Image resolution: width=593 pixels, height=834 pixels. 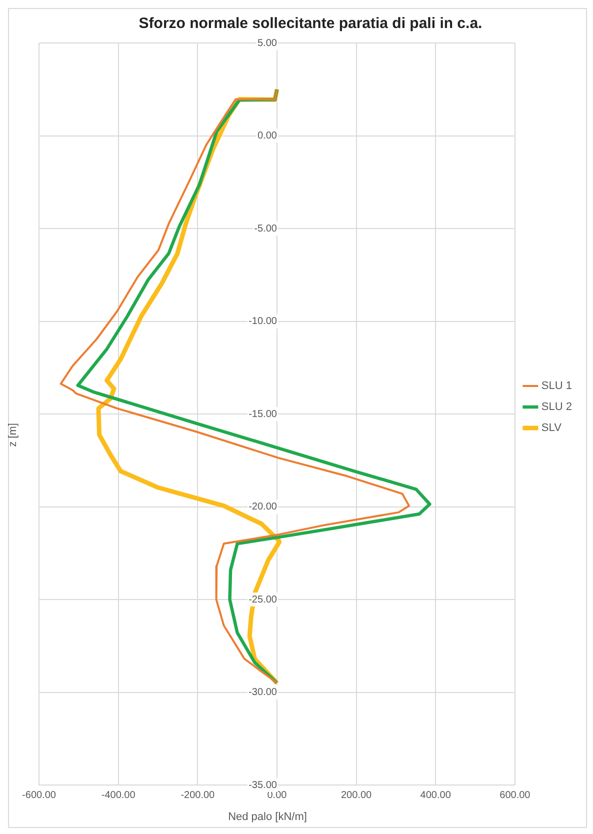 I want to click on y-tick-label: 0.00, so click(x=267, y=136).